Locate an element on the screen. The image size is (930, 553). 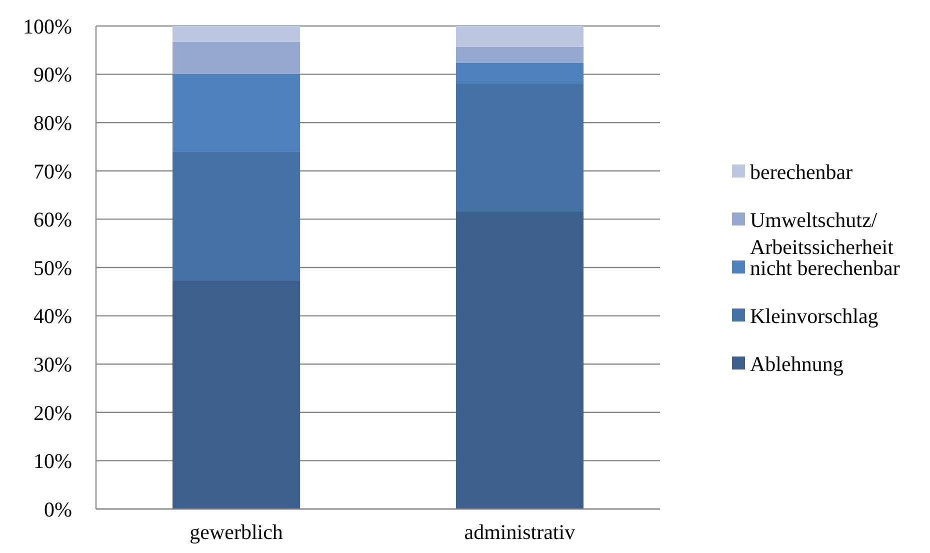
y-tick-label: 100% is located at coordinates (47, 26).